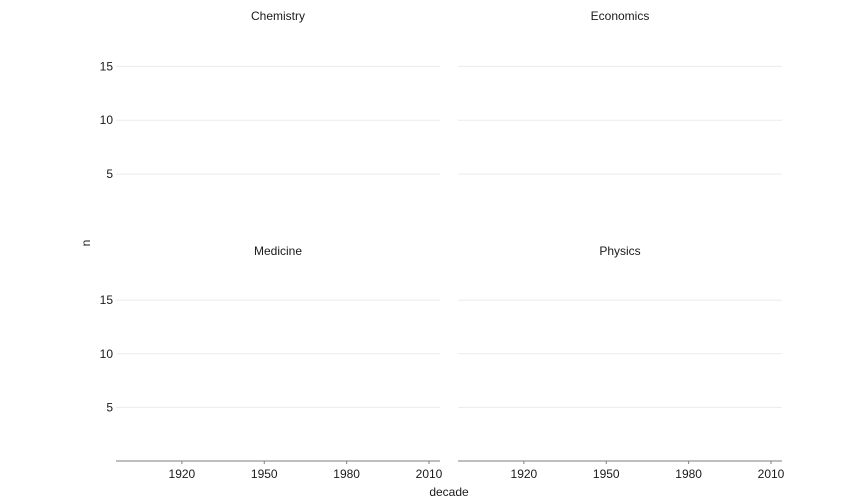 This screenshot has height=504, width=864. What do you see at coordinates (278, 251) in the screenshot?
I see `facet-title-medicine: Medicine` at bounding box center [278, 251].